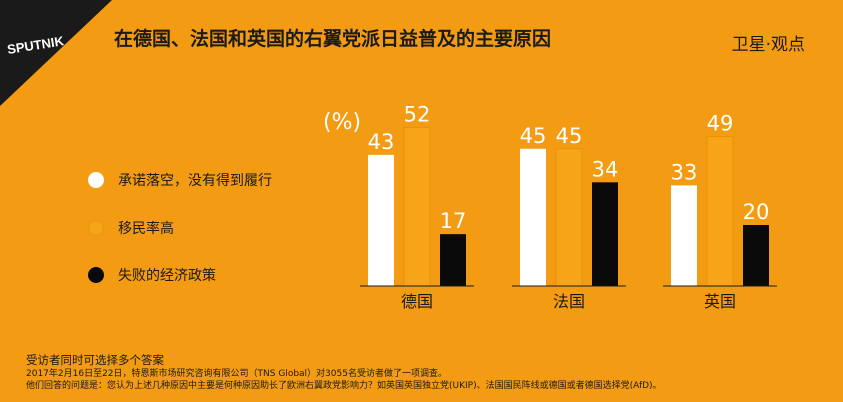 The width and height of the screenshot is (843, 402). I want to click on value-label-immigration-0: 52, so click(417, 114).